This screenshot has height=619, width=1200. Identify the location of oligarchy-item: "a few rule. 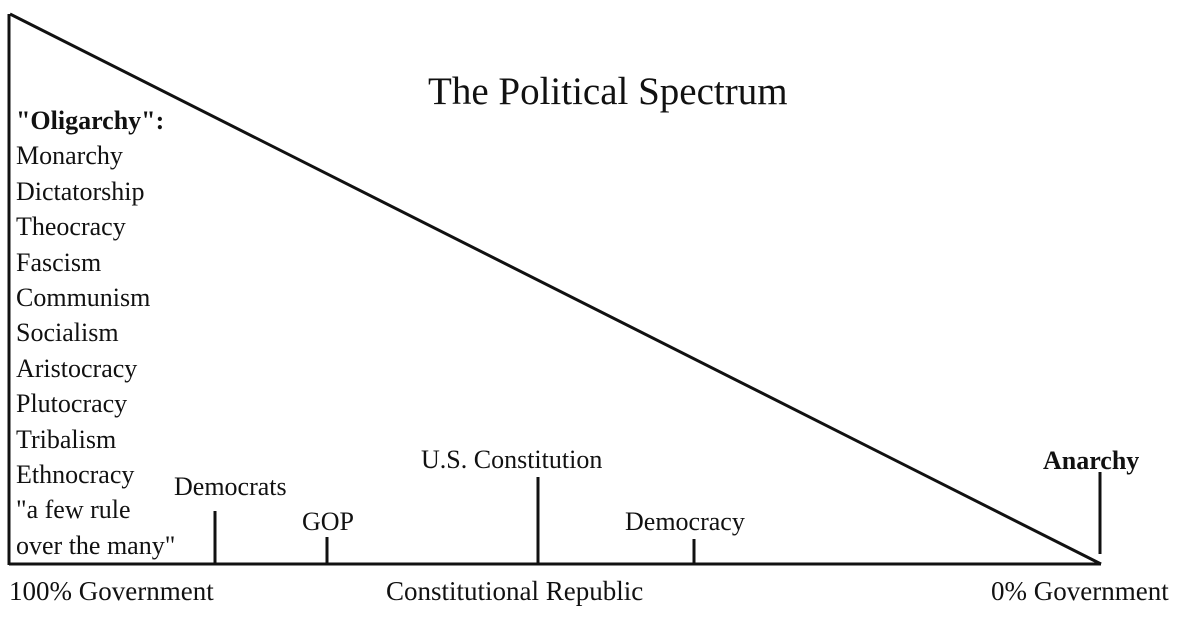
(73, 510).